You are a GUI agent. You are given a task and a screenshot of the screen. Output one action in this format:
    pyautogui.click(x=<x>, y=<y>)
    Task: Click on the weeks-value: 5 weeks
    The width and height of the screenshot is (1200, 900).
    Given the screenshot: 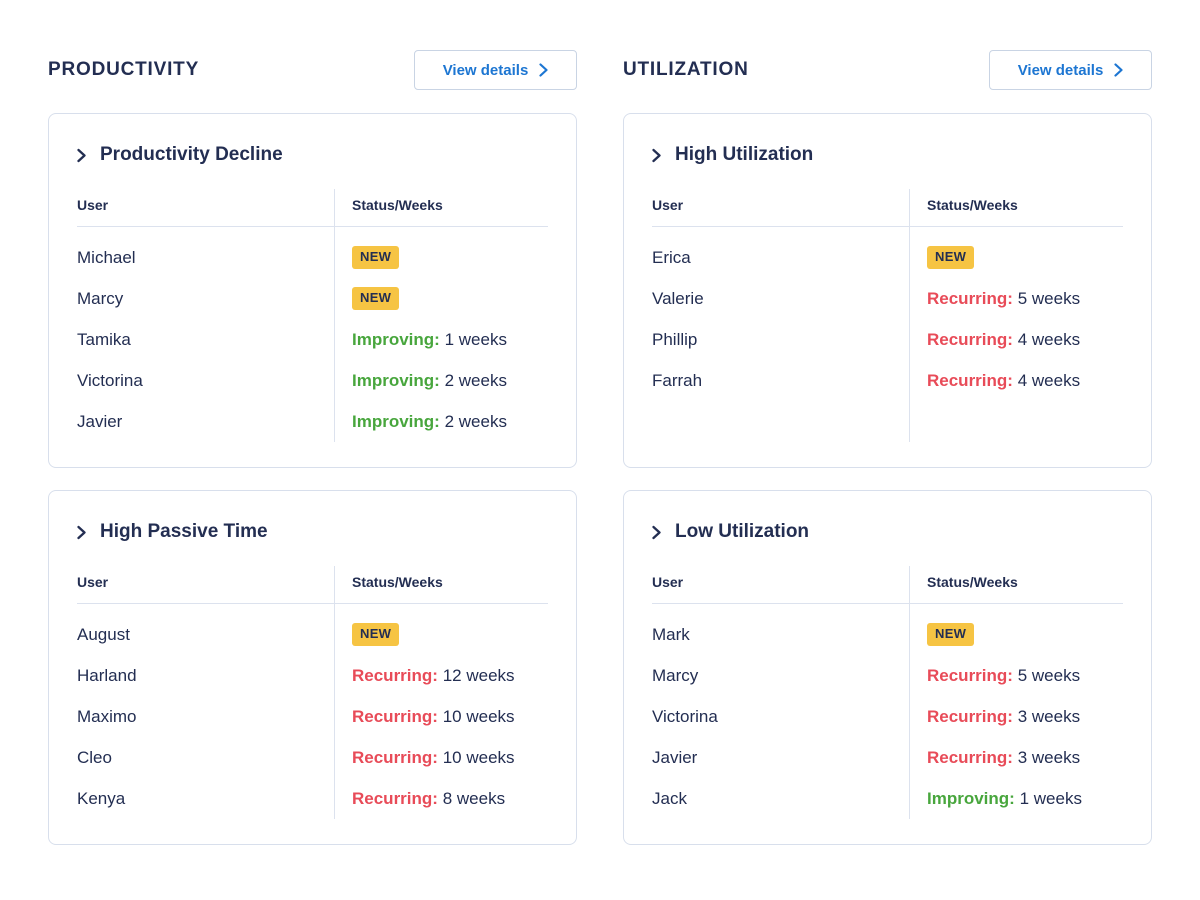 What is the action you would take?
    pyautogui.click(x=1049, y=298)
    